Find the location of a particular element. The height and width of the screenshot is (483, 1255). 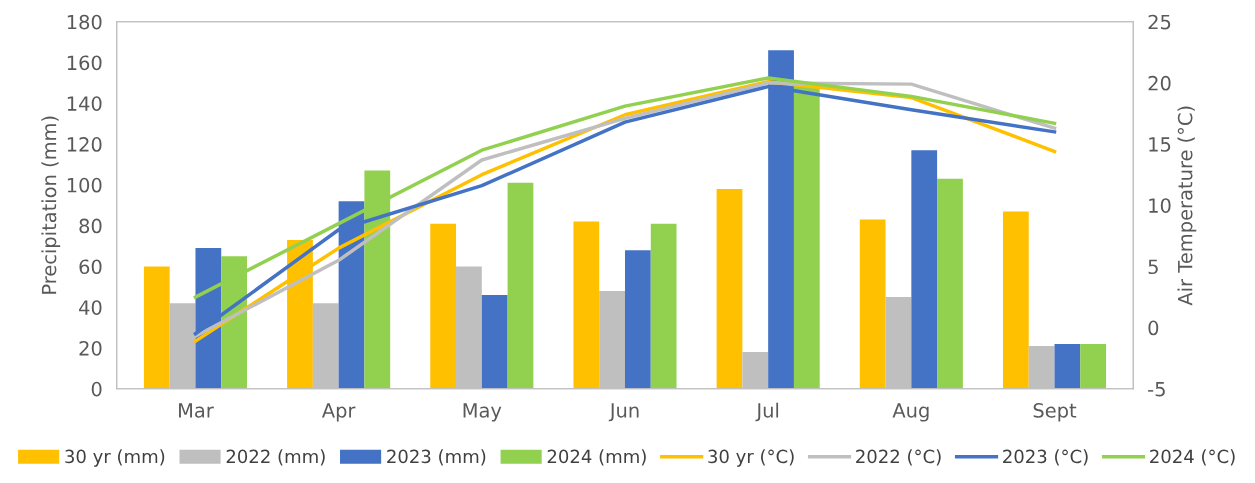

y2-tick-label: 10 is located at coordinates (1160, 205).